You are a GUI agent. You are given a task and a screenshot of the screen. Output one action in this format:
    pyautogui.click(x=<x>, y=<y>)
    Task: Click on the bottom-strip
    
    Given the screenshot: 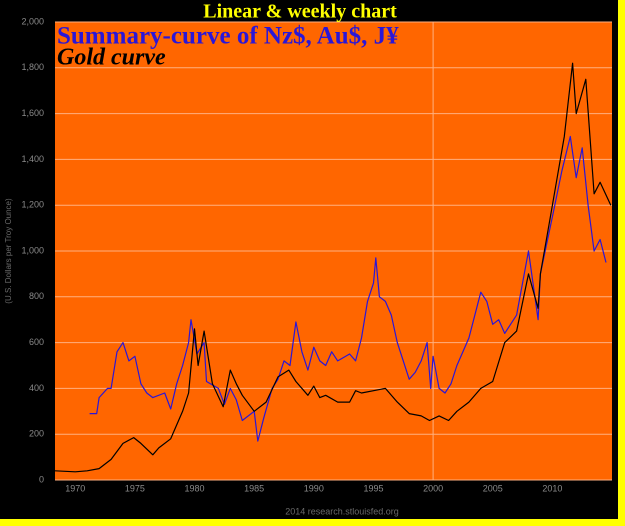 What is the action you would take?
    pyautogui.click(x=312, y=522)
    